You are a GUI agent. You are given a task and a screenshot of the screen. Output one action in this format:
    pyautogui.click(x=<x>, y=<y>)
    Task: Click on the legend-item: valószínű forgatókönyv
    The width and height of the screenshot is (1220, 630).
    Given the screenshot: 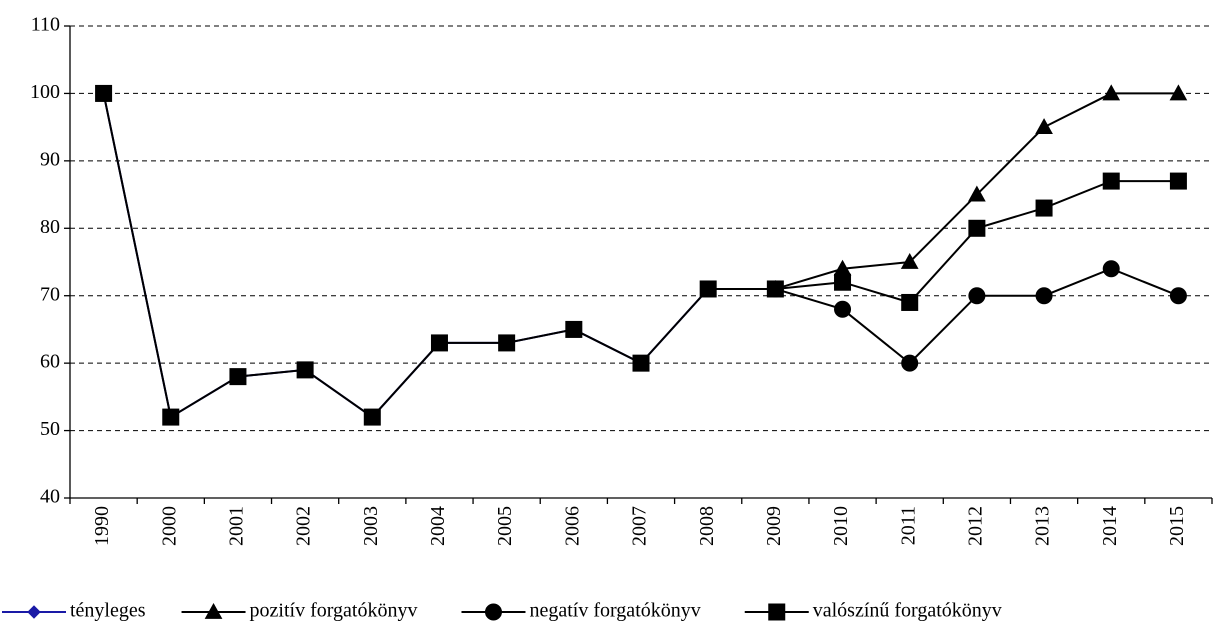 What is the action you would take?
    pyautogui.click(x=873, y=611)
    